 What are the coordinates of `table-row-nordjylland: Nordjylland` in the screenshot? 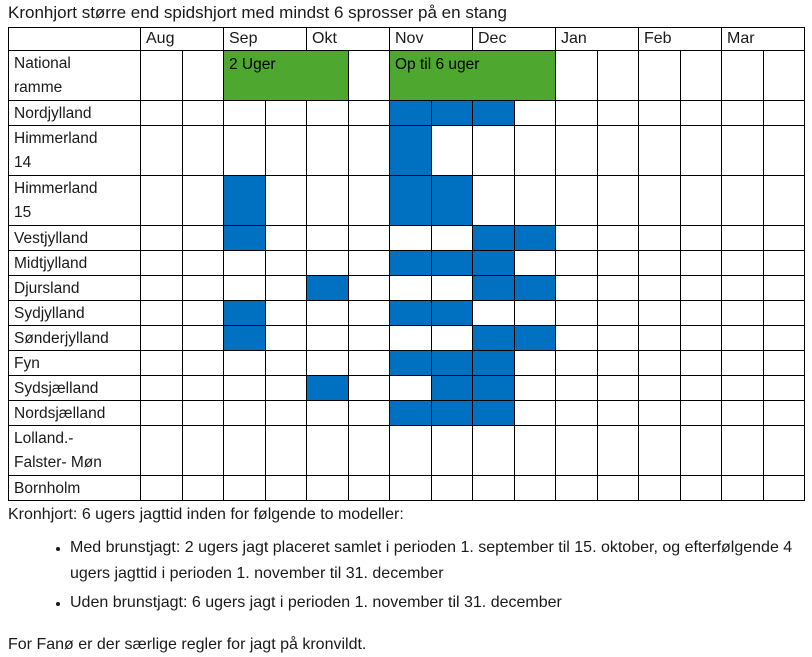 It's located at (407, 113).